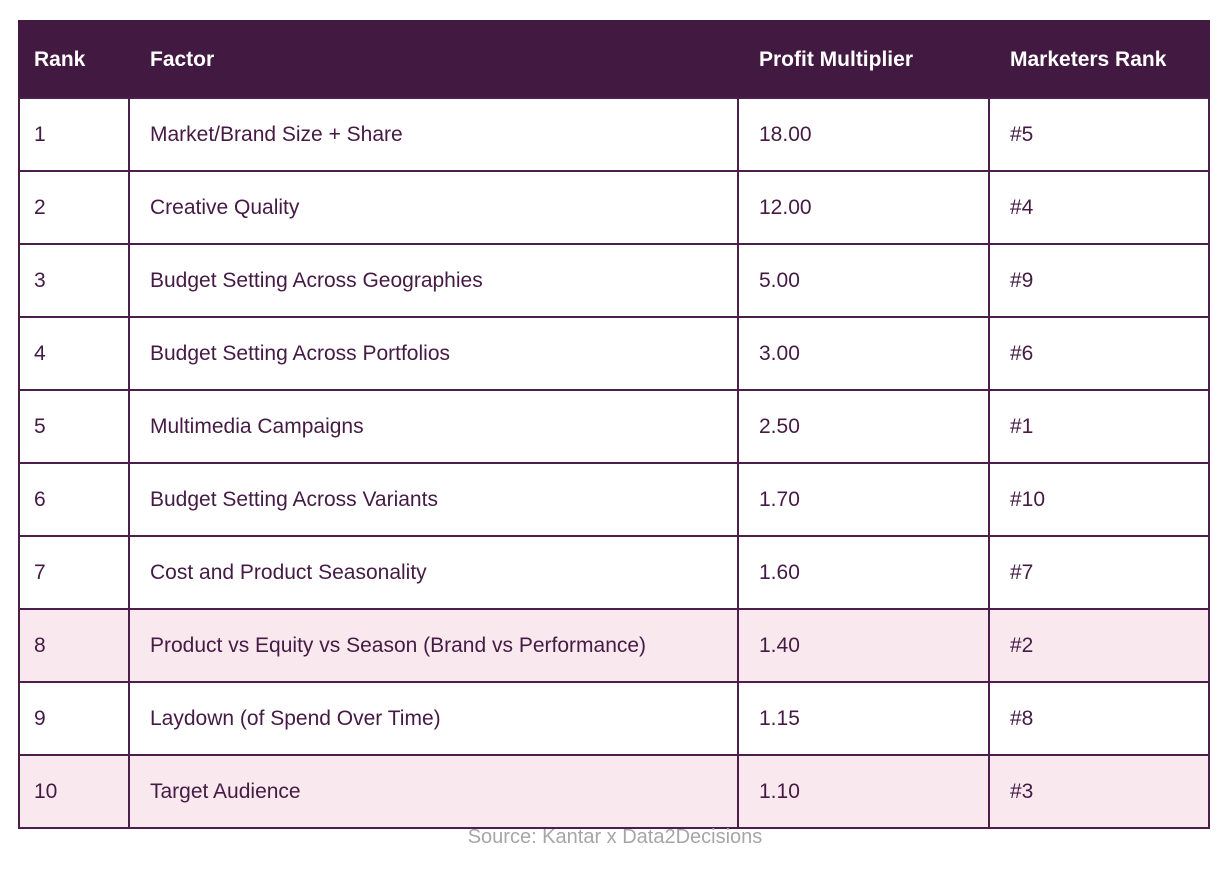 The width and height of the screenshot is (1230, 878). I want to click on cell-rank: 3, so click(74, 280).